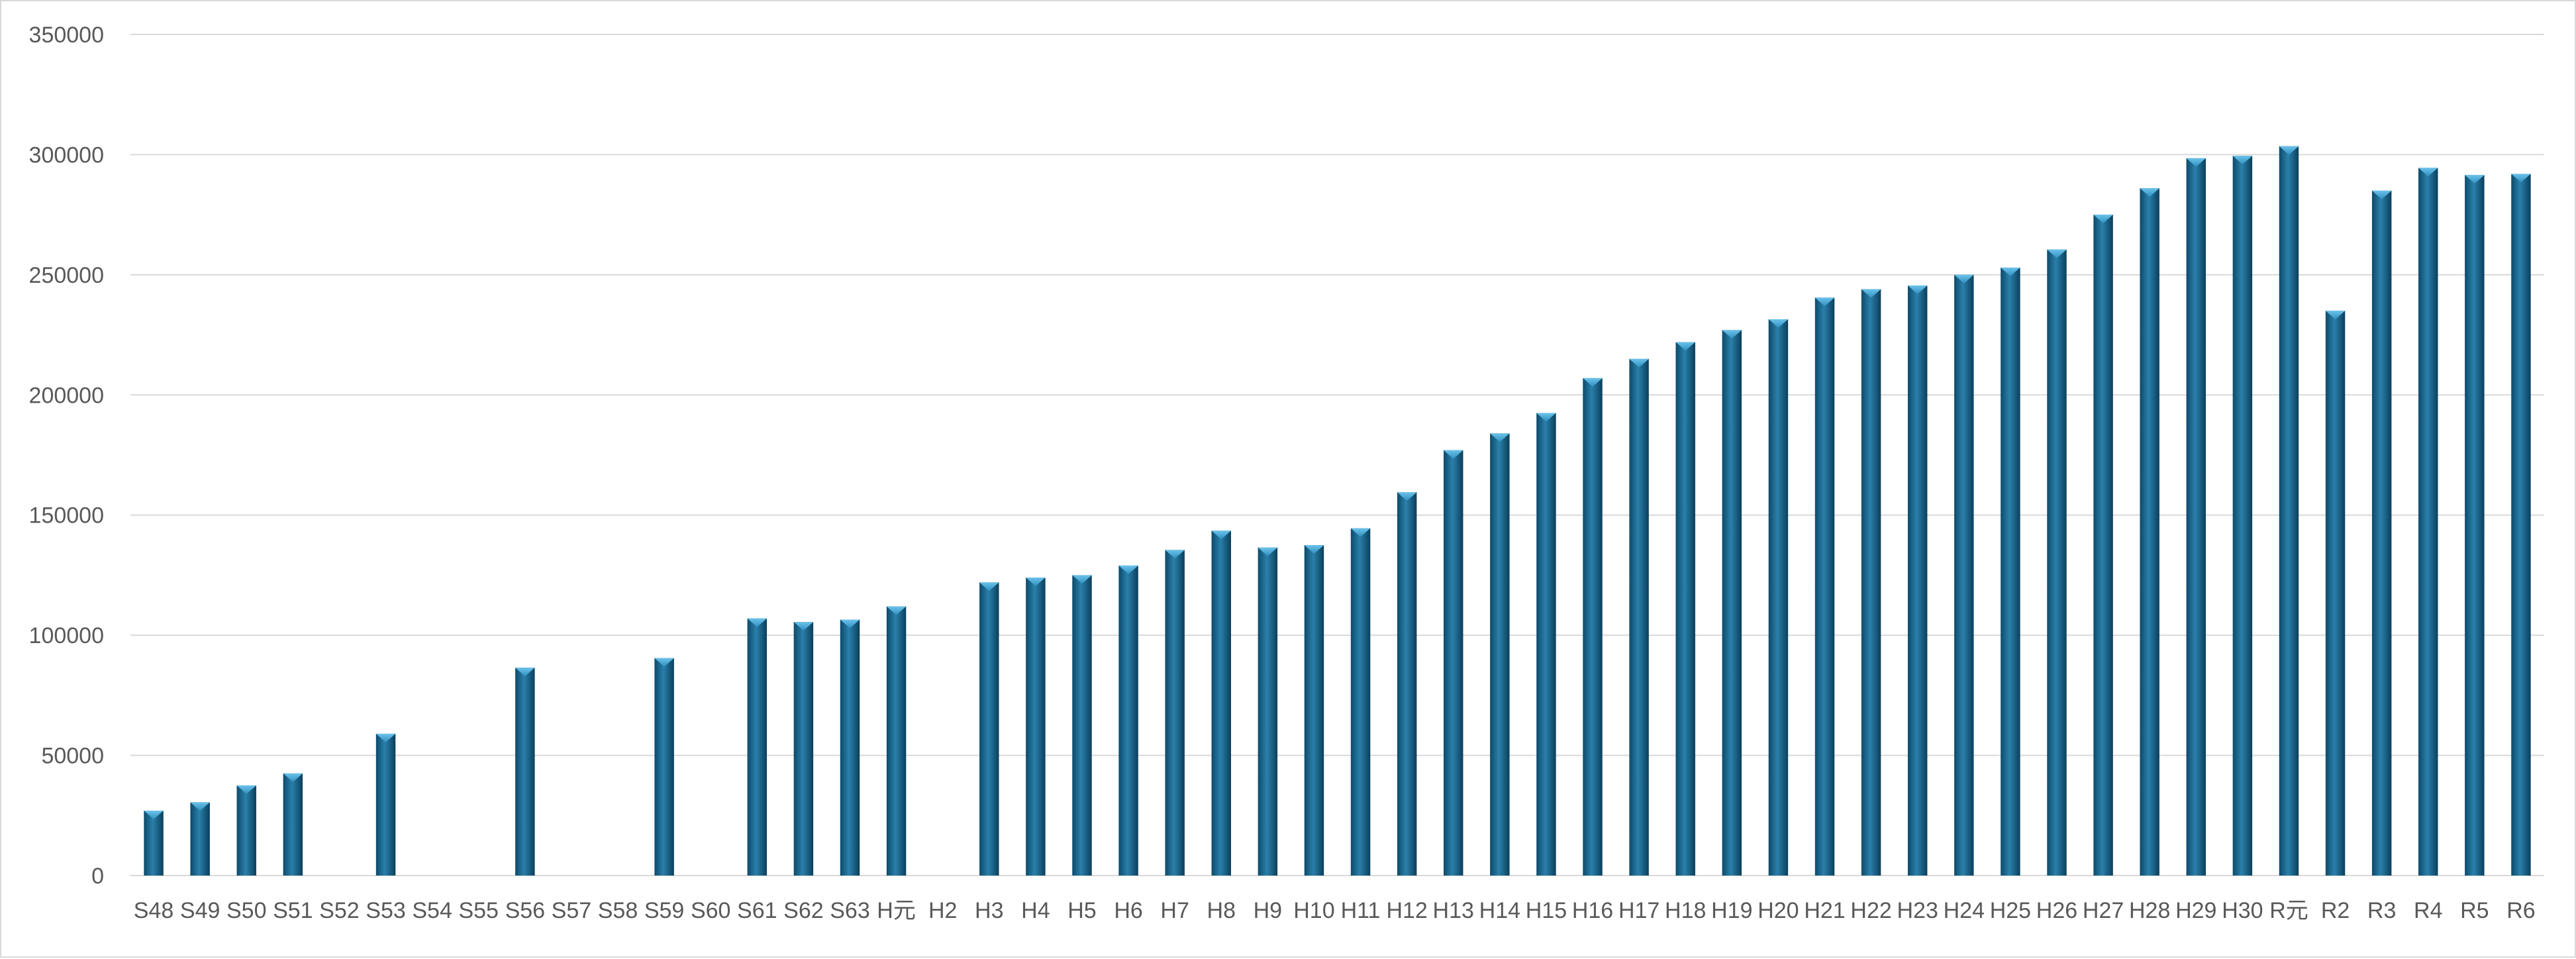 The width and height of the screenshot is (2576, 959). Describe the element at coordinates (66, 35) in the screenshot. I see `y-tick-label: 350000` at that location.